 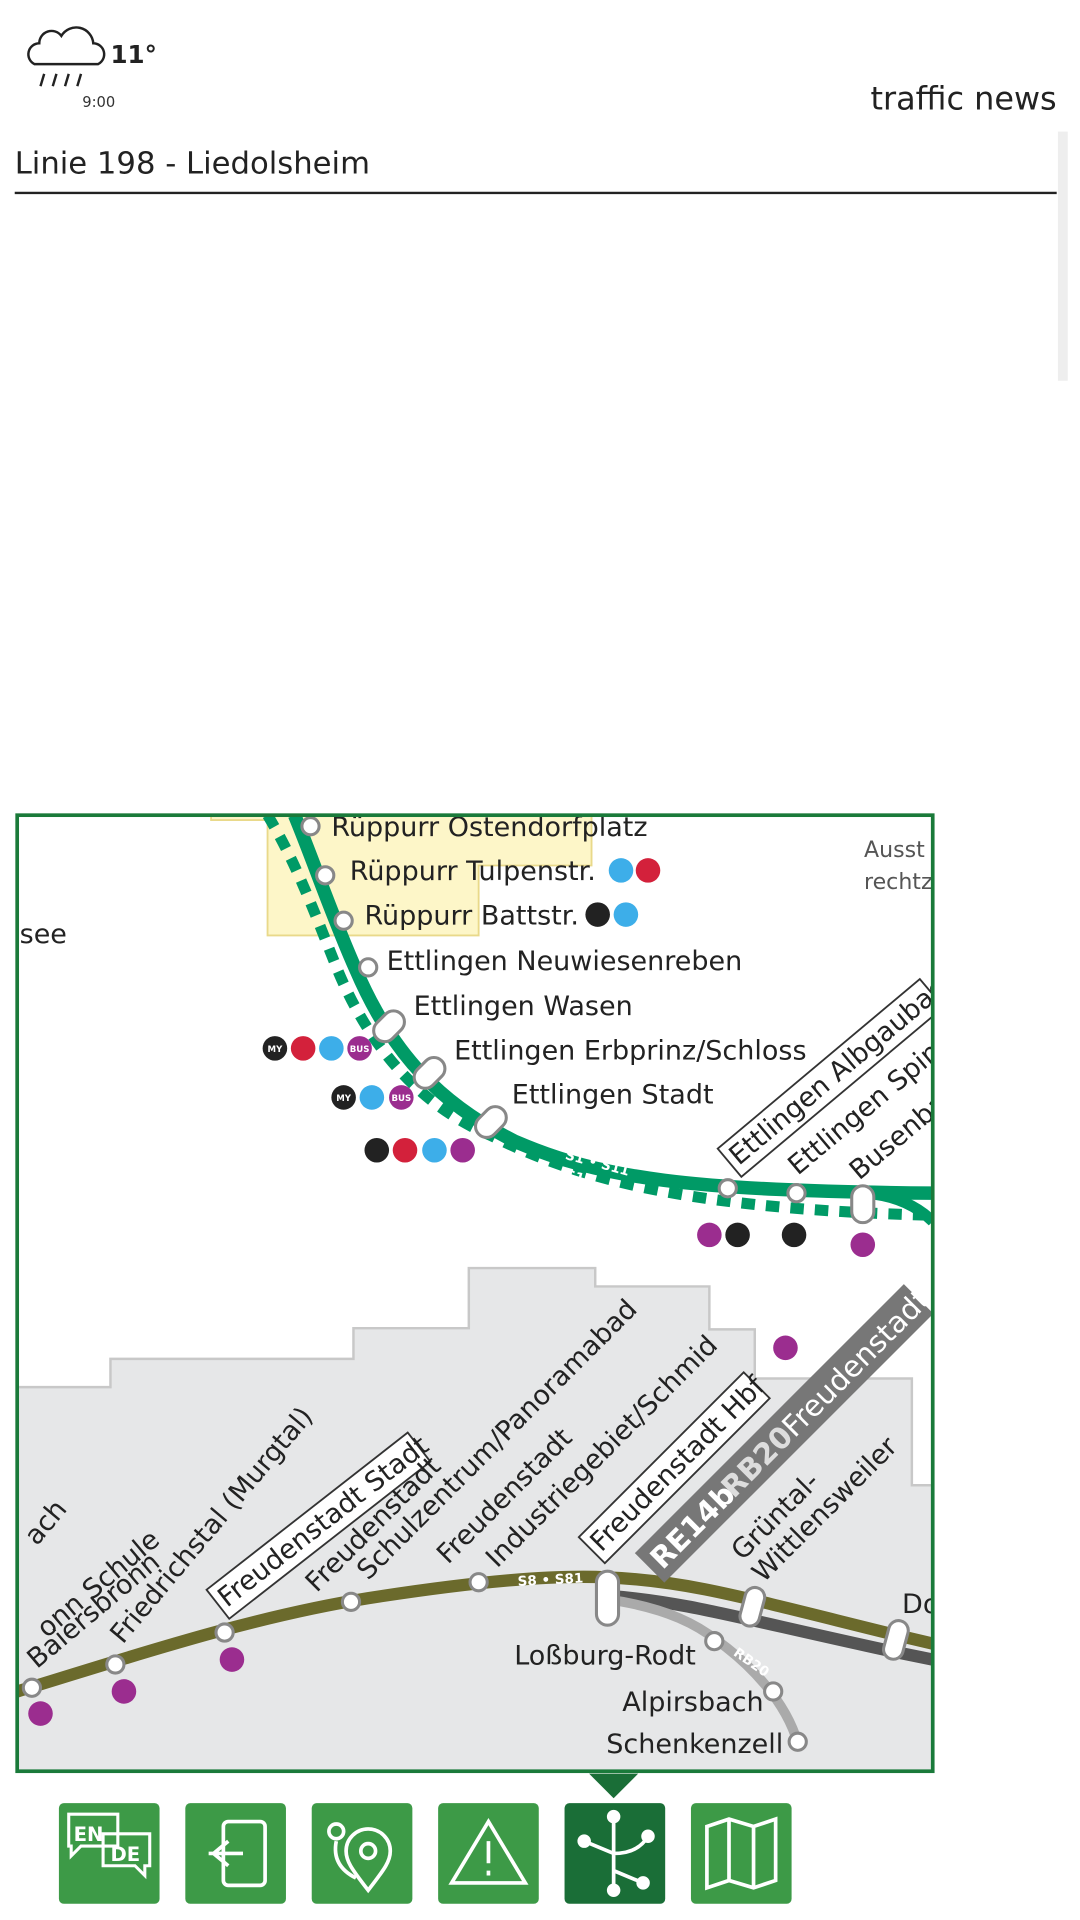 What do you see at coordinates (920, 1604) in the screenshot?
I see `map-label: Do` at bounding box center [920, 1604].